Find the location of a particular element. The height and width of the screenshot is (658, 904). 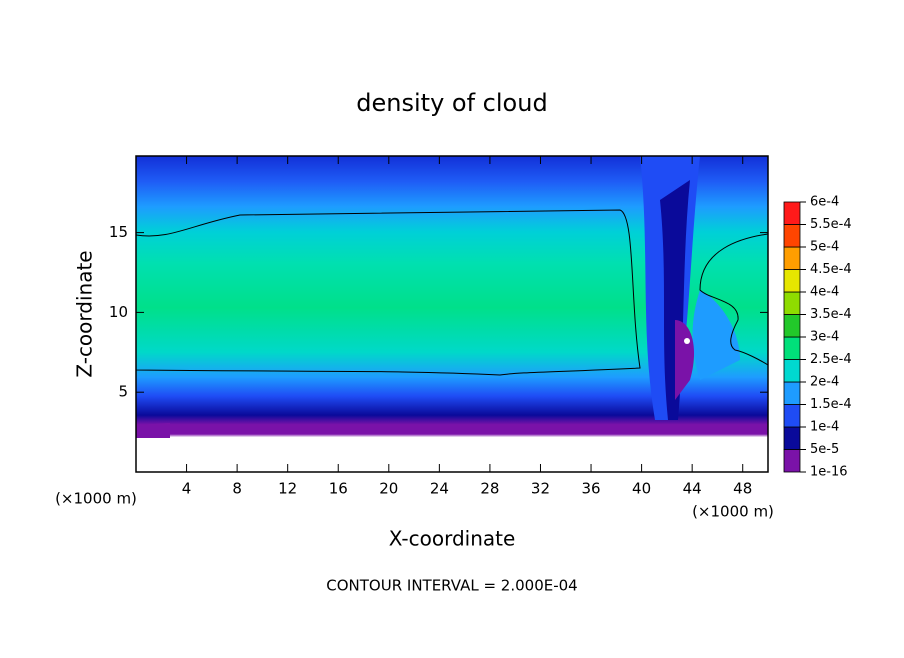

colorbar-label: 6e-4 is located at coordinates (824, 202).